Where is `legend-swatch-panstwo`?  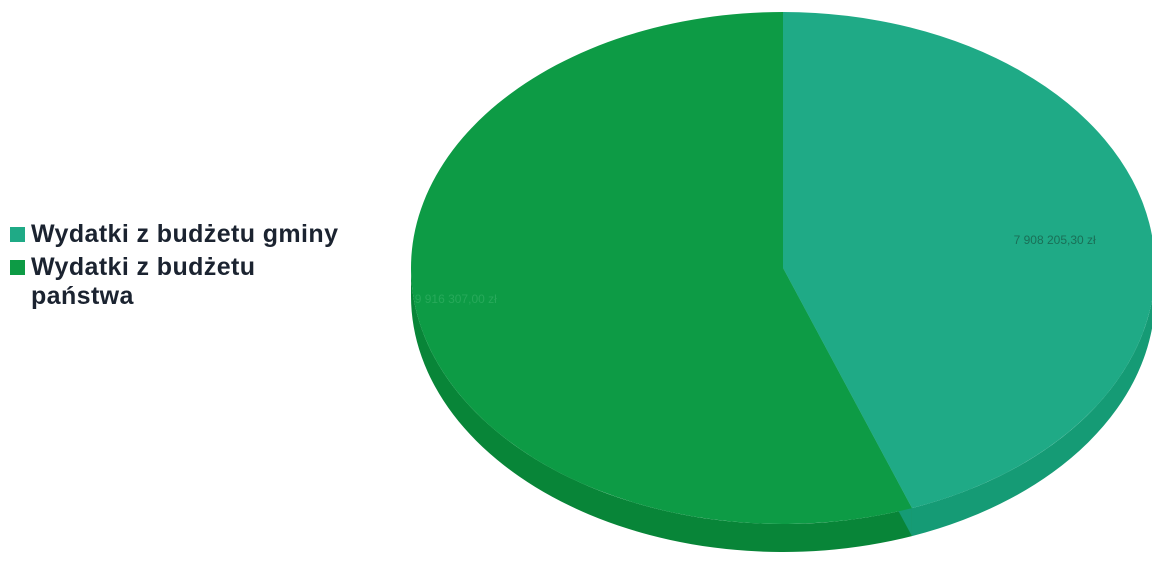
legend-swatch-panstwo is located at coordinates (17, 267).